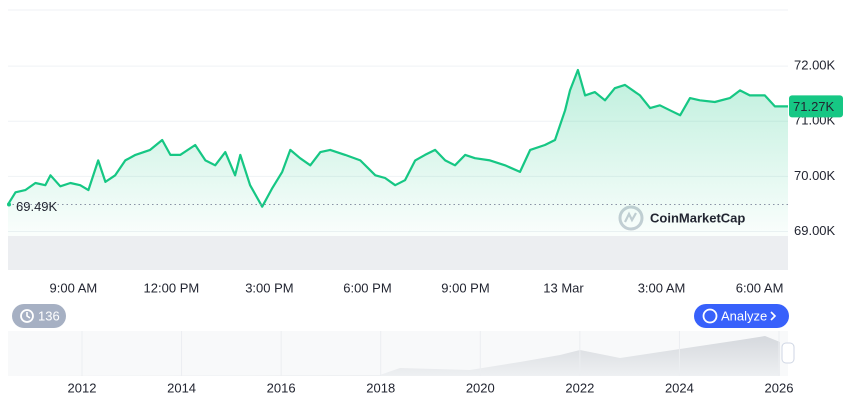 The height and width of the screenshot is (401, 860). What do you see at coordinates (181, 387) in the screenshot?
I see `navigator-year: 2014` at bounding box center [181, 387].